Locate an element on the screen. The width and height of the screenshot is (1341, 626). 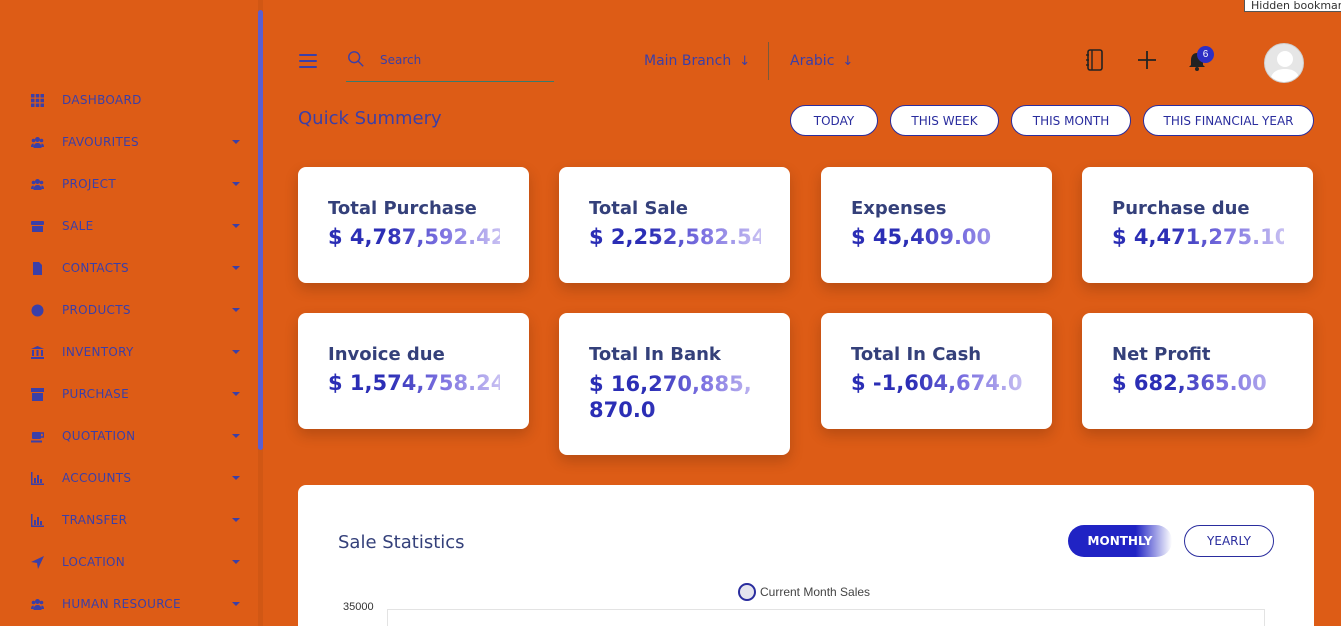
sidebar-item-favourites: FAVOURITES is located at coordinates (129, 142).